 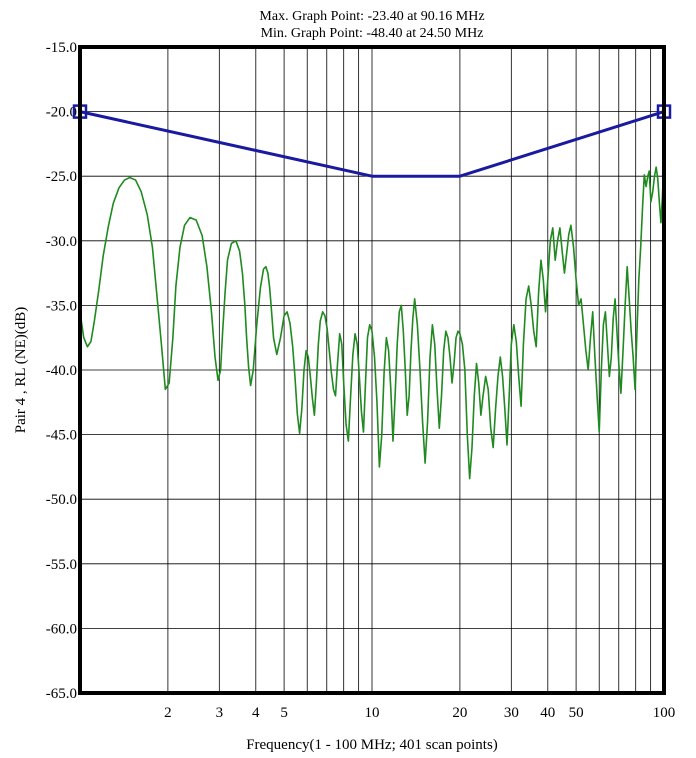 I want to click on y-tick-label: -20.0, so click(x=61, y=113).